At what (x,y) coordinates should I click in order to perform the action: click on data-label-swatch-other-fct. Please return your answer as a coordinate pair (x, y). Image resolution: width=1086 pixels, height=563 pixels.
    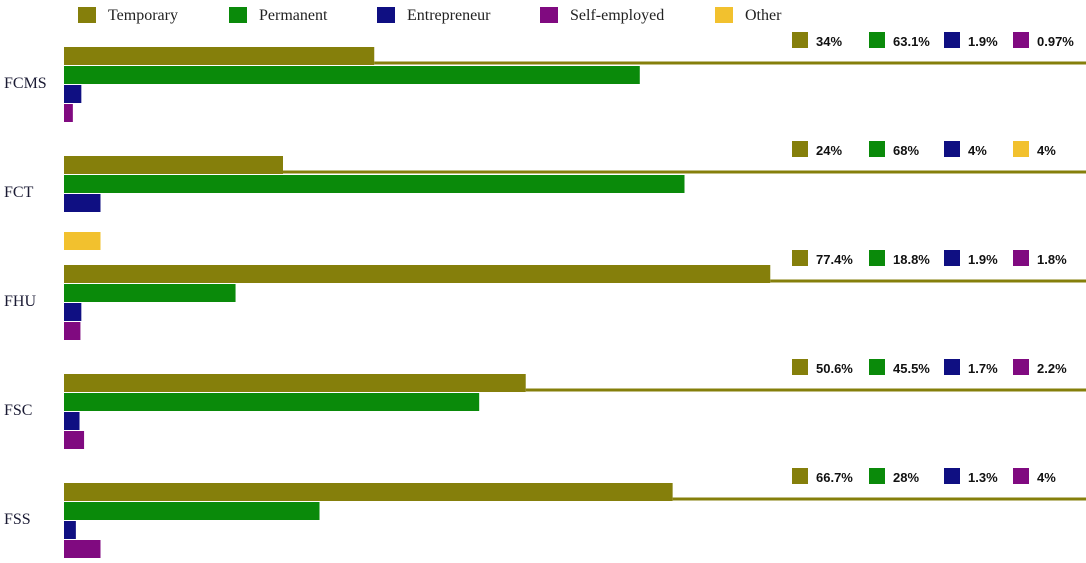
    Looking at the image, I should click on (1021, 149).